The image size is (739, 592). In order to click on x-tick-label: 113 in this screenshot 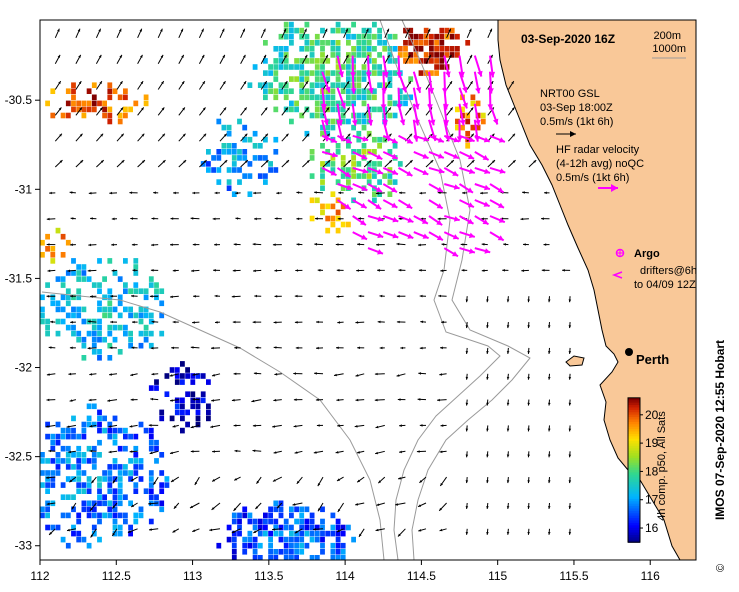, I will do `click(192, 576)`.